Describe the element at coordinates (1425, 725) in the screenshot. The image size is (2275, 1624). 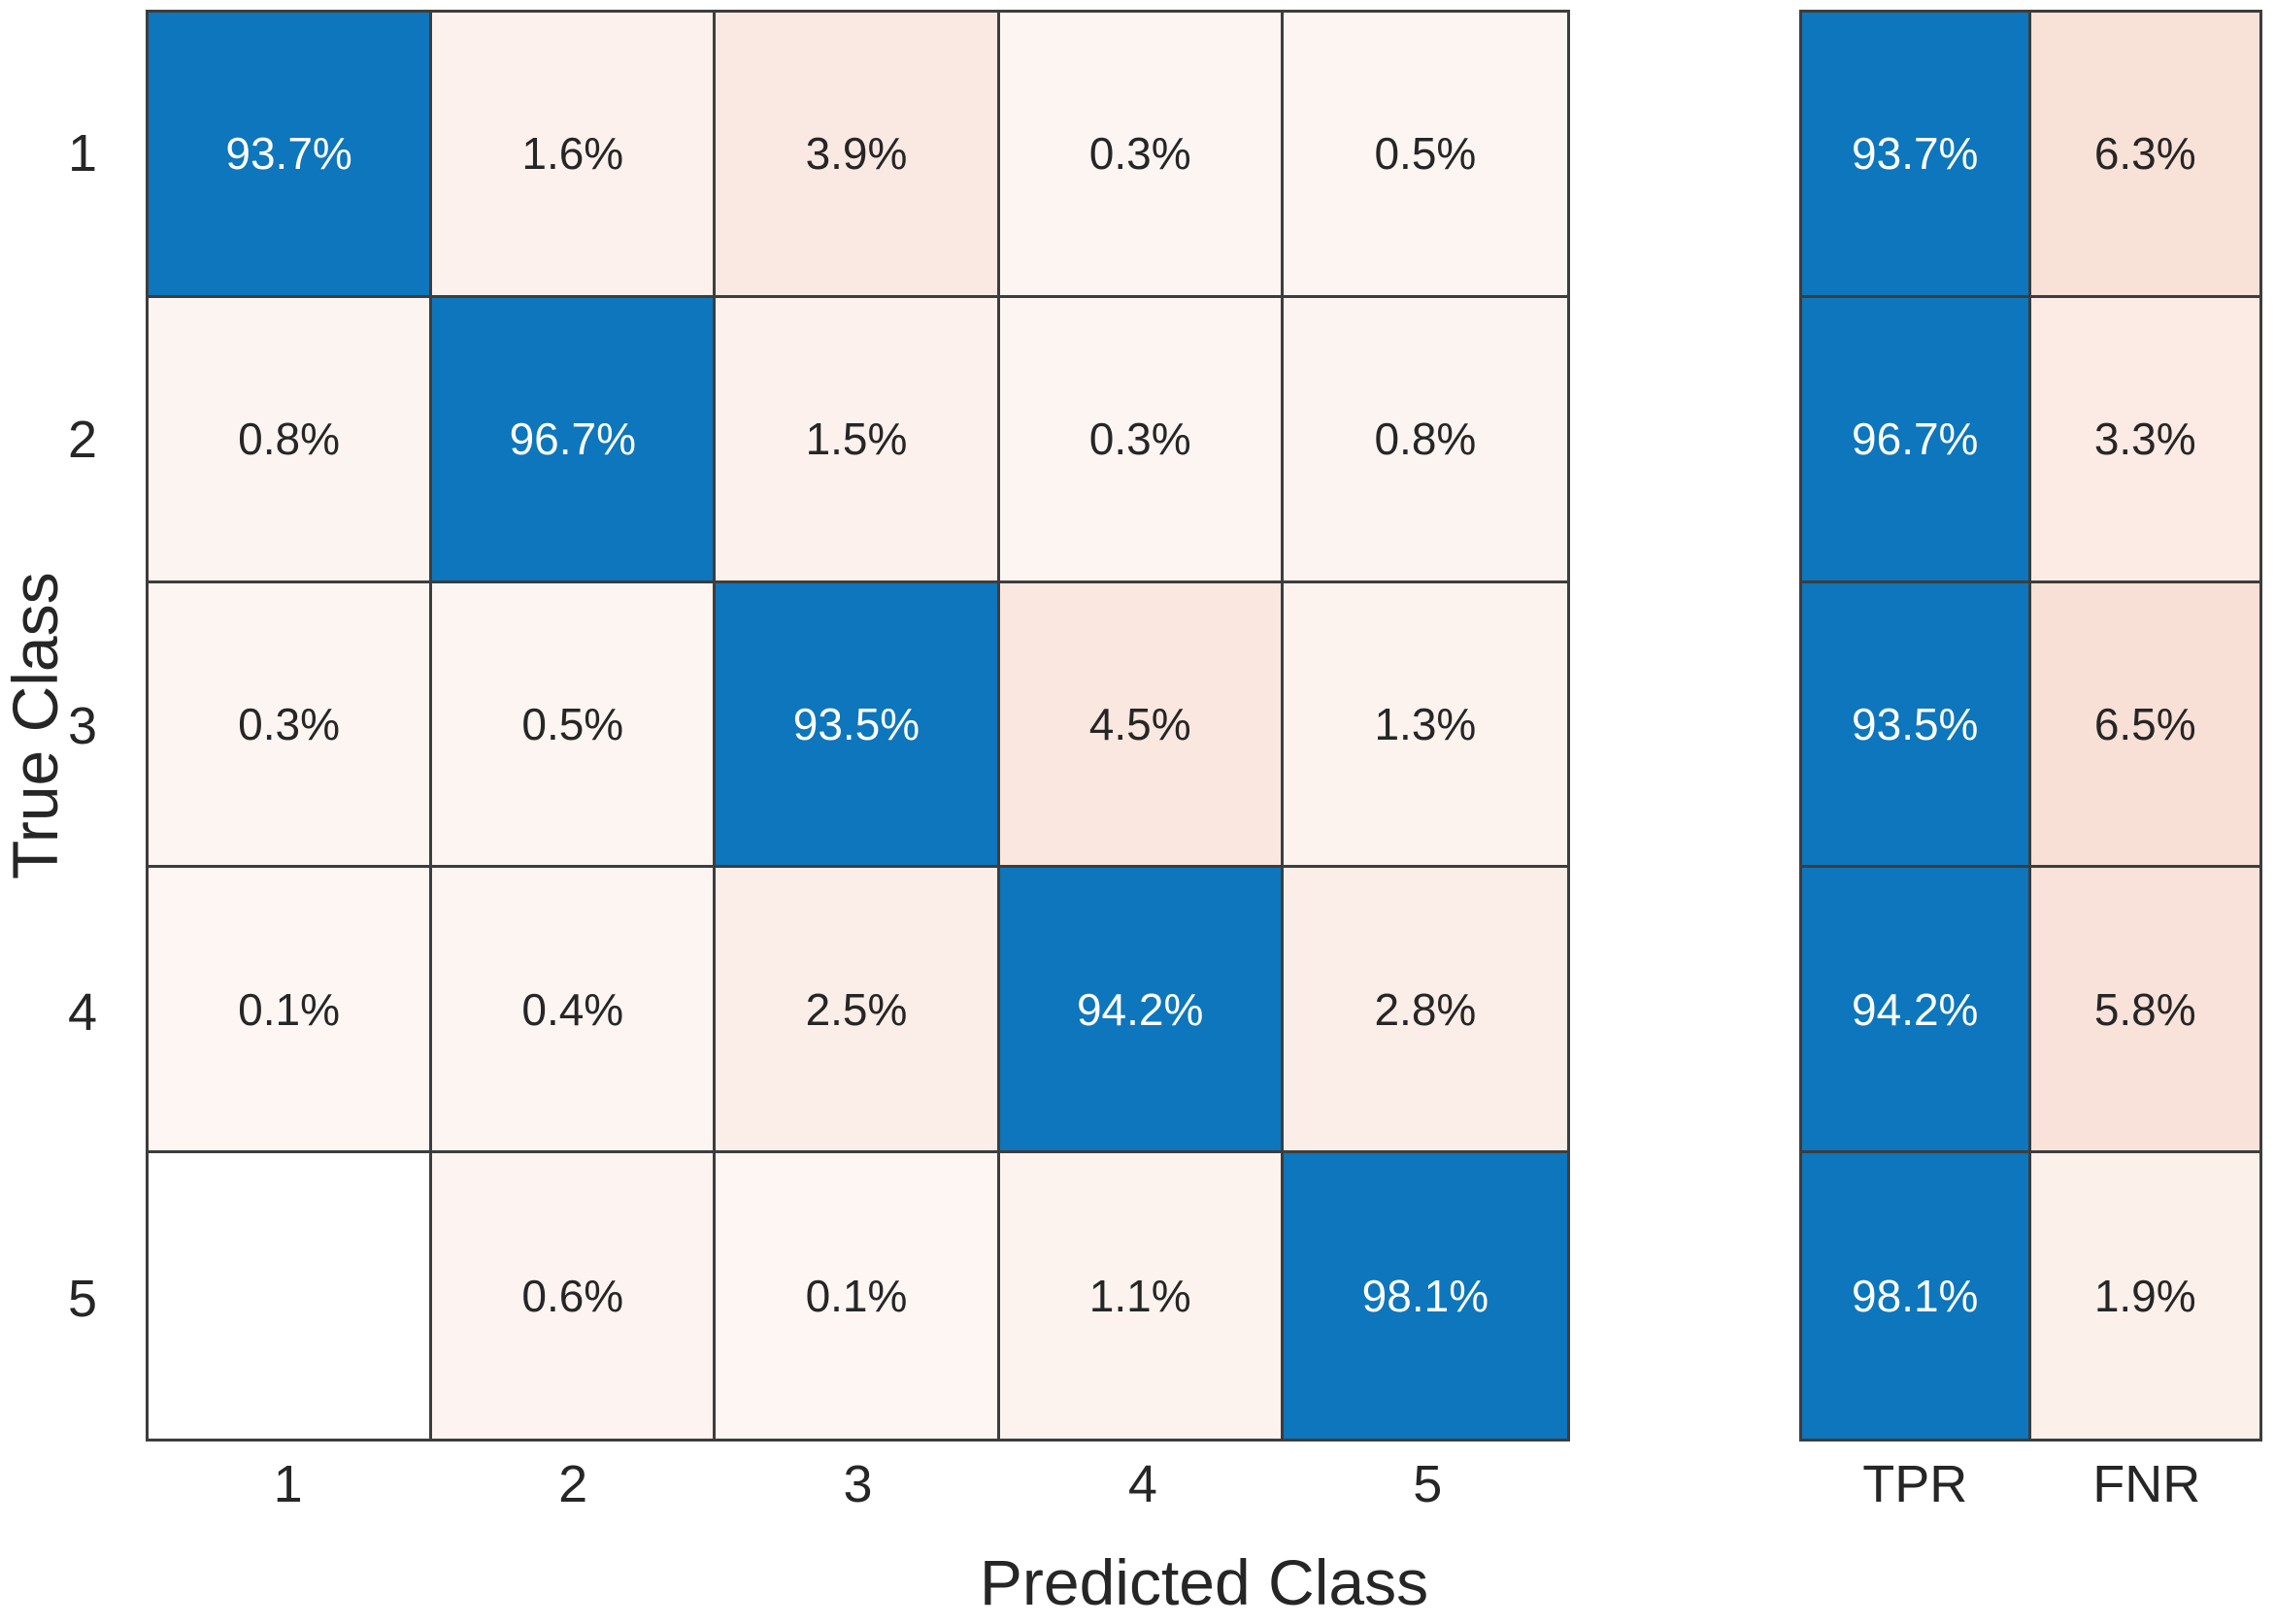
I see `matrix-cell: 1.3%` at that location.